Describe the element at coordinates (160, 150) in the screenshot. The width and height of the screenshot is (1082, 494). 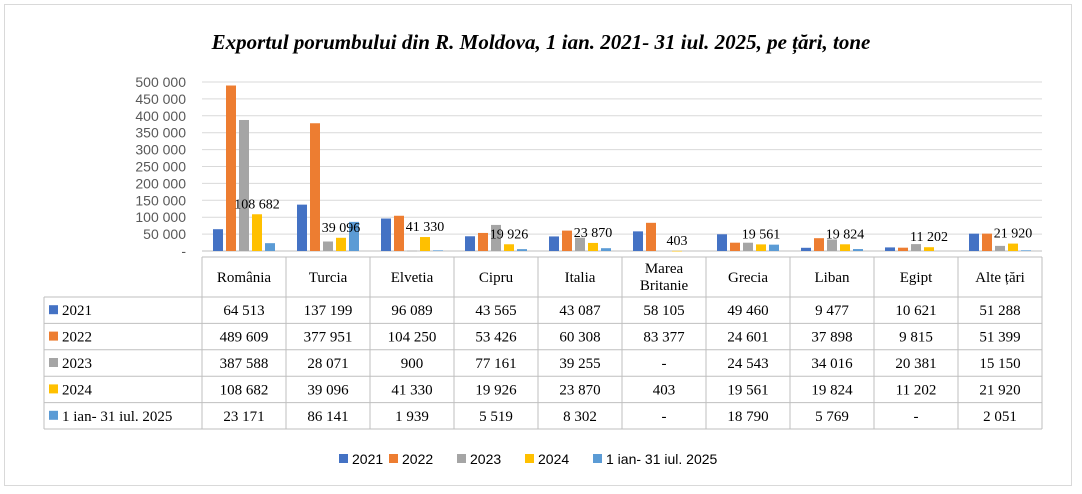
I see `y-tick-label: 300 000` at that location.